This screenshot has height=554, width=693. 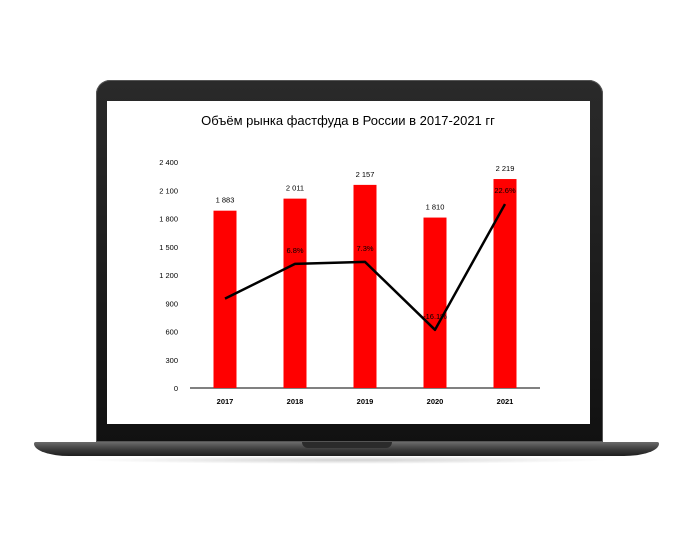 What do you see at coordinates (505, 401) in the screenshot?
I see `x-tick-label: 2021` at bounding box center [505, 401].